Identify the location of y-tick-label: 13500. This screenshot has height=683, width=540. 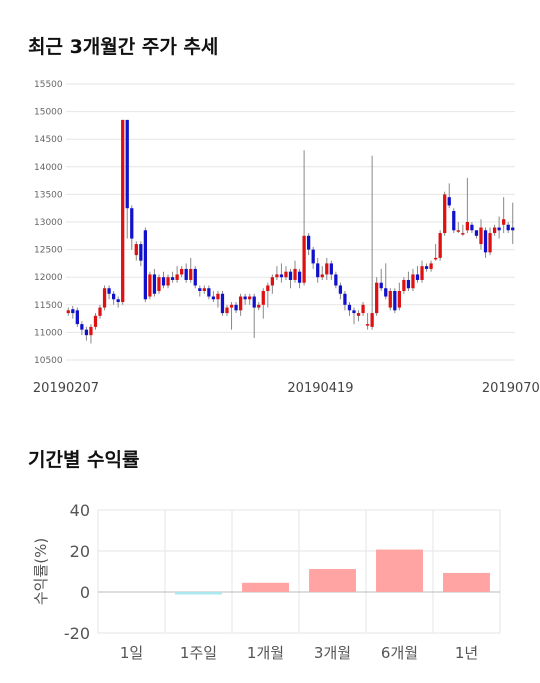
(48, 195).